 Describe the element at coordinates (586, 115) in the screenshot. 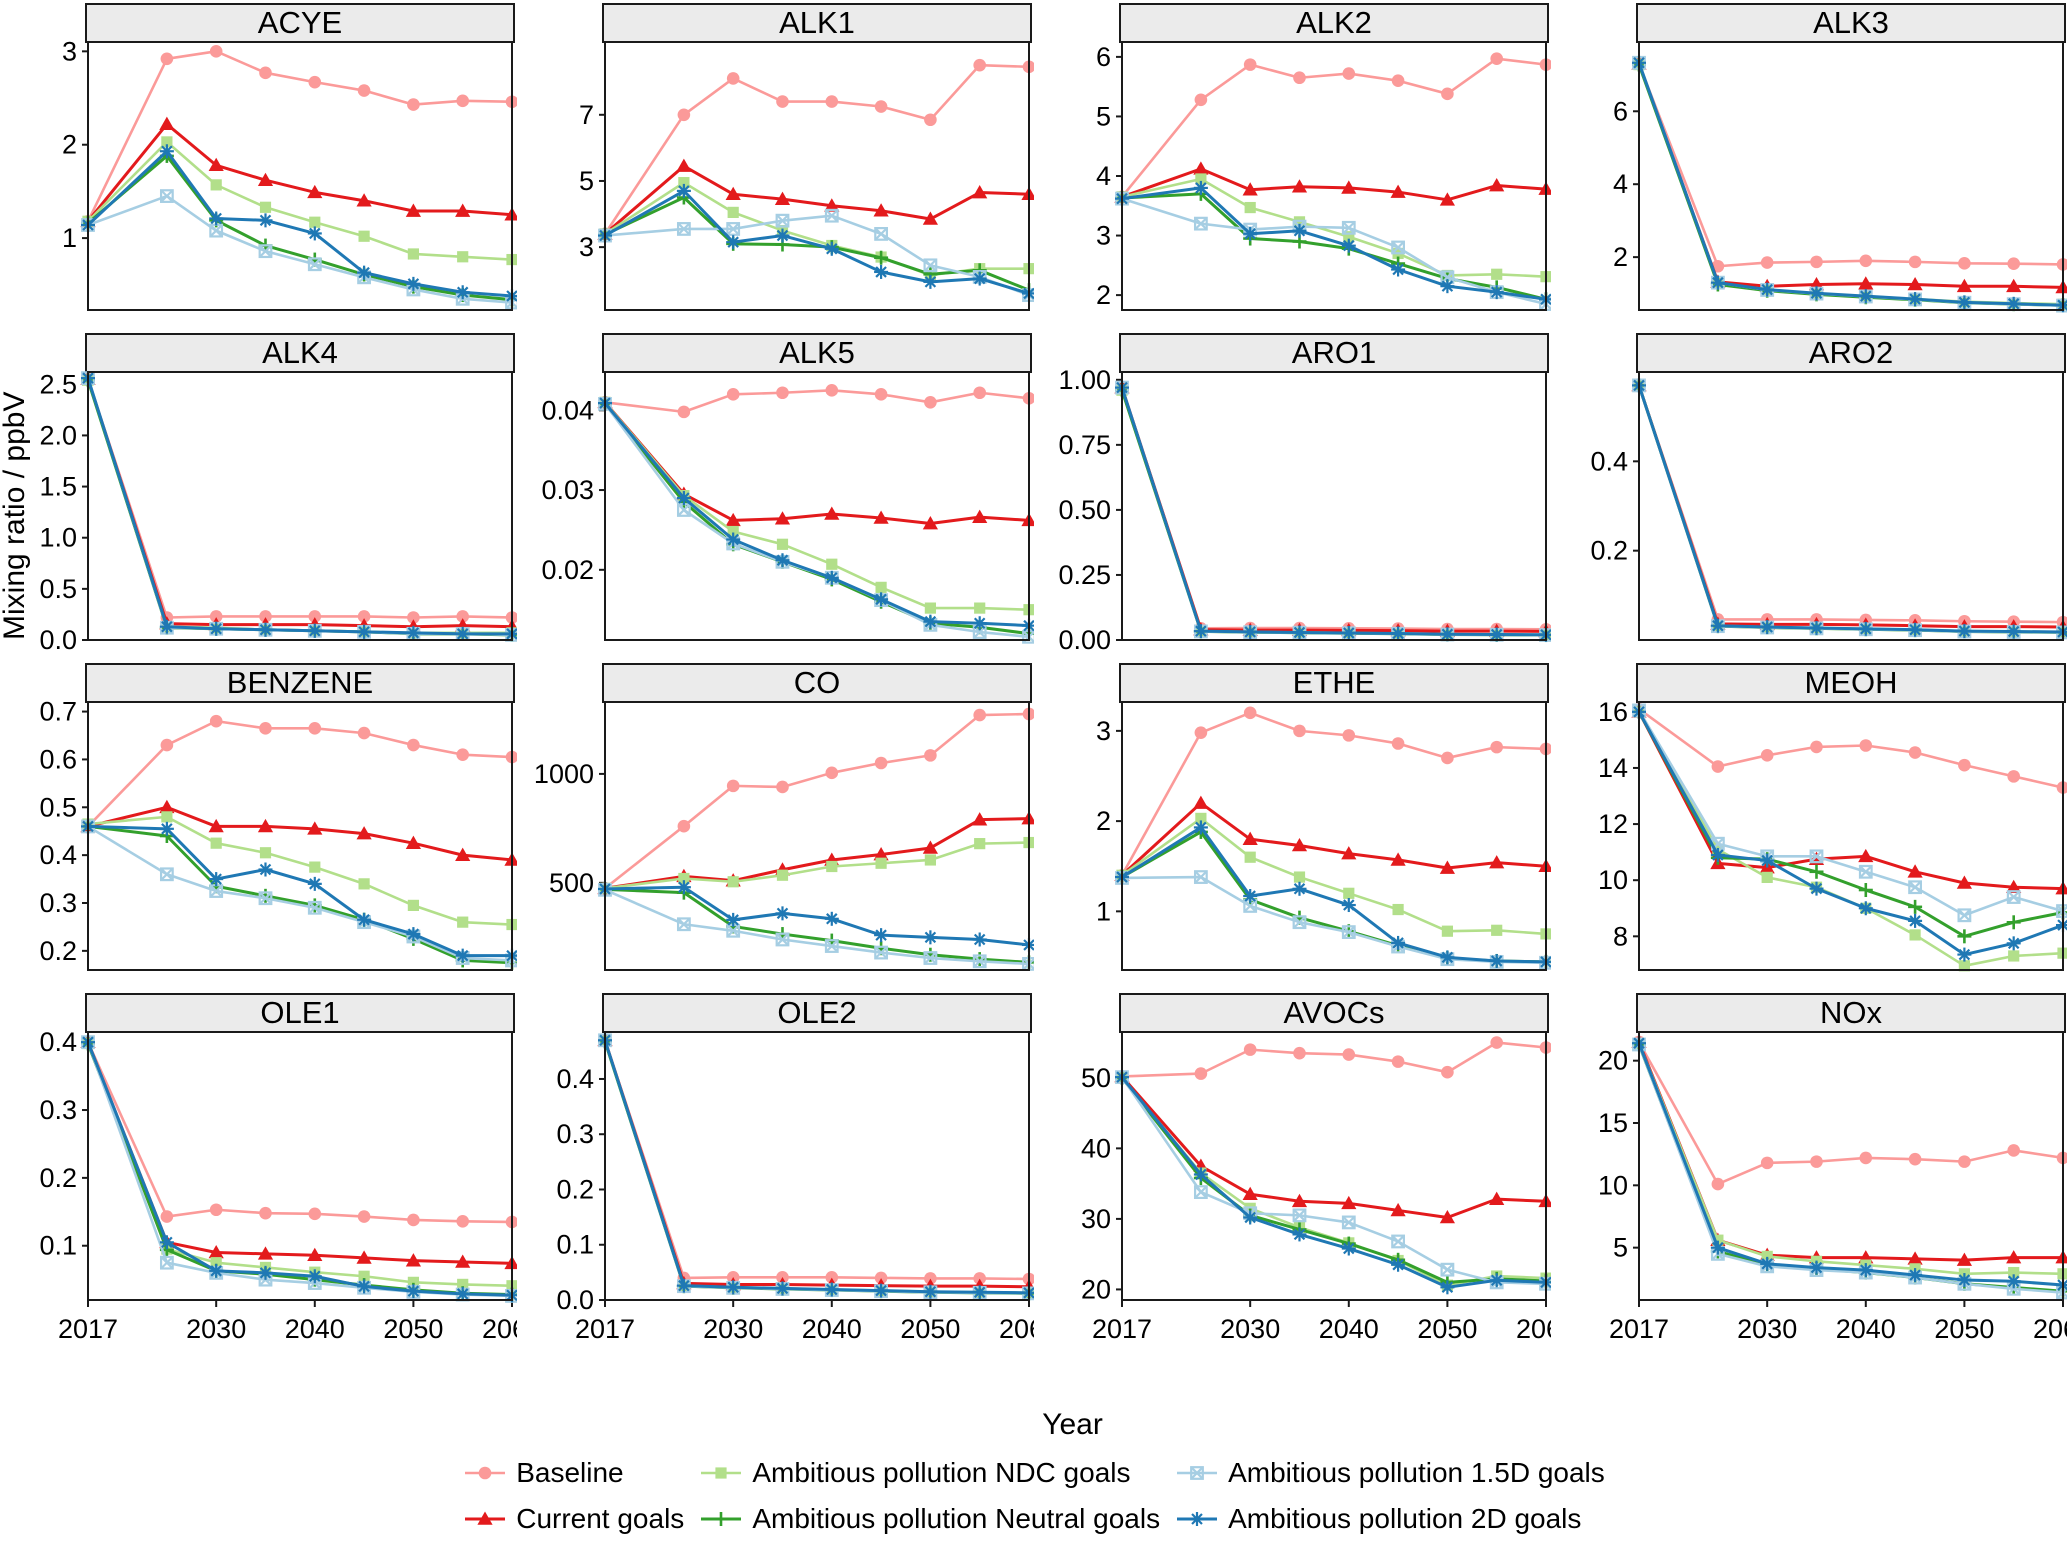

I see `y-tick-label: 7` at that location.